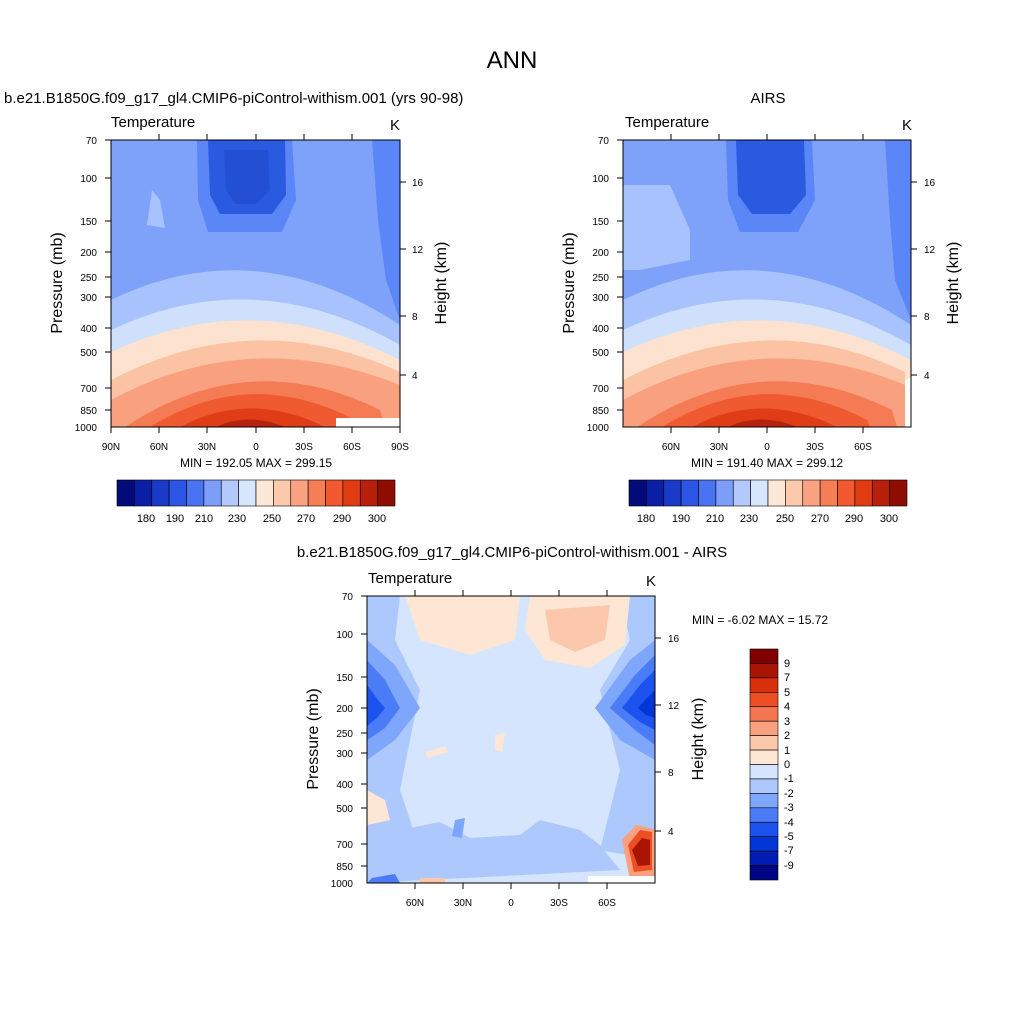 This screenshot has height=1024, width=1024. What do you see at coordinates (344, 734) in the screenshot?
I see `svg-text: 250` at bounding box center [344, 734].